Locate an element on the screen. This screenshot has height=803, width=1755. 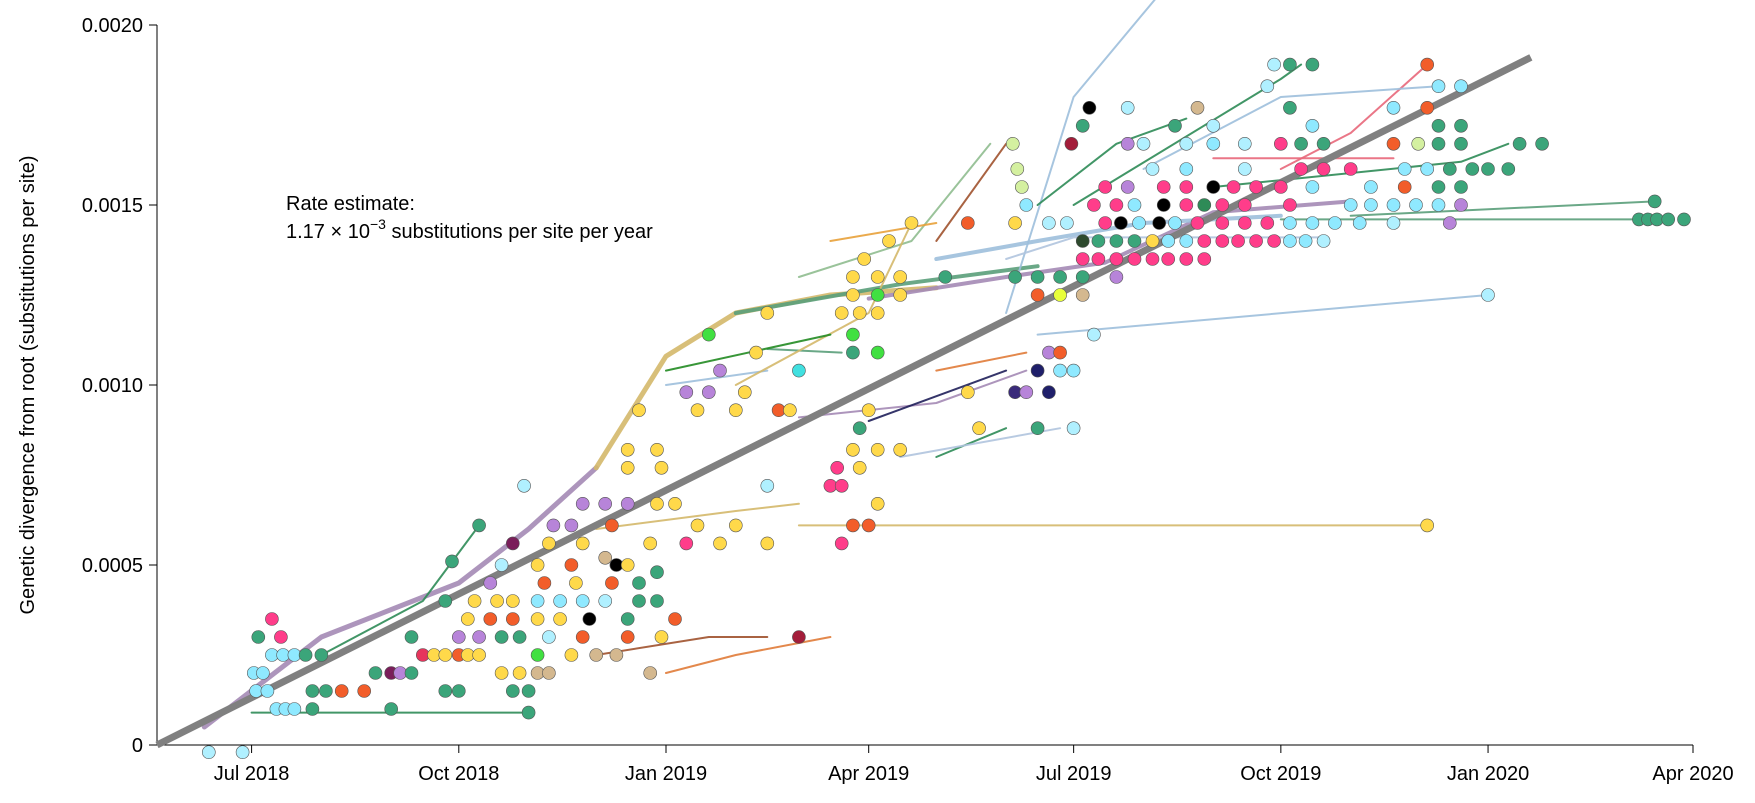
rate-estimate-exponent: −3 is located at coordinates (378, 224).